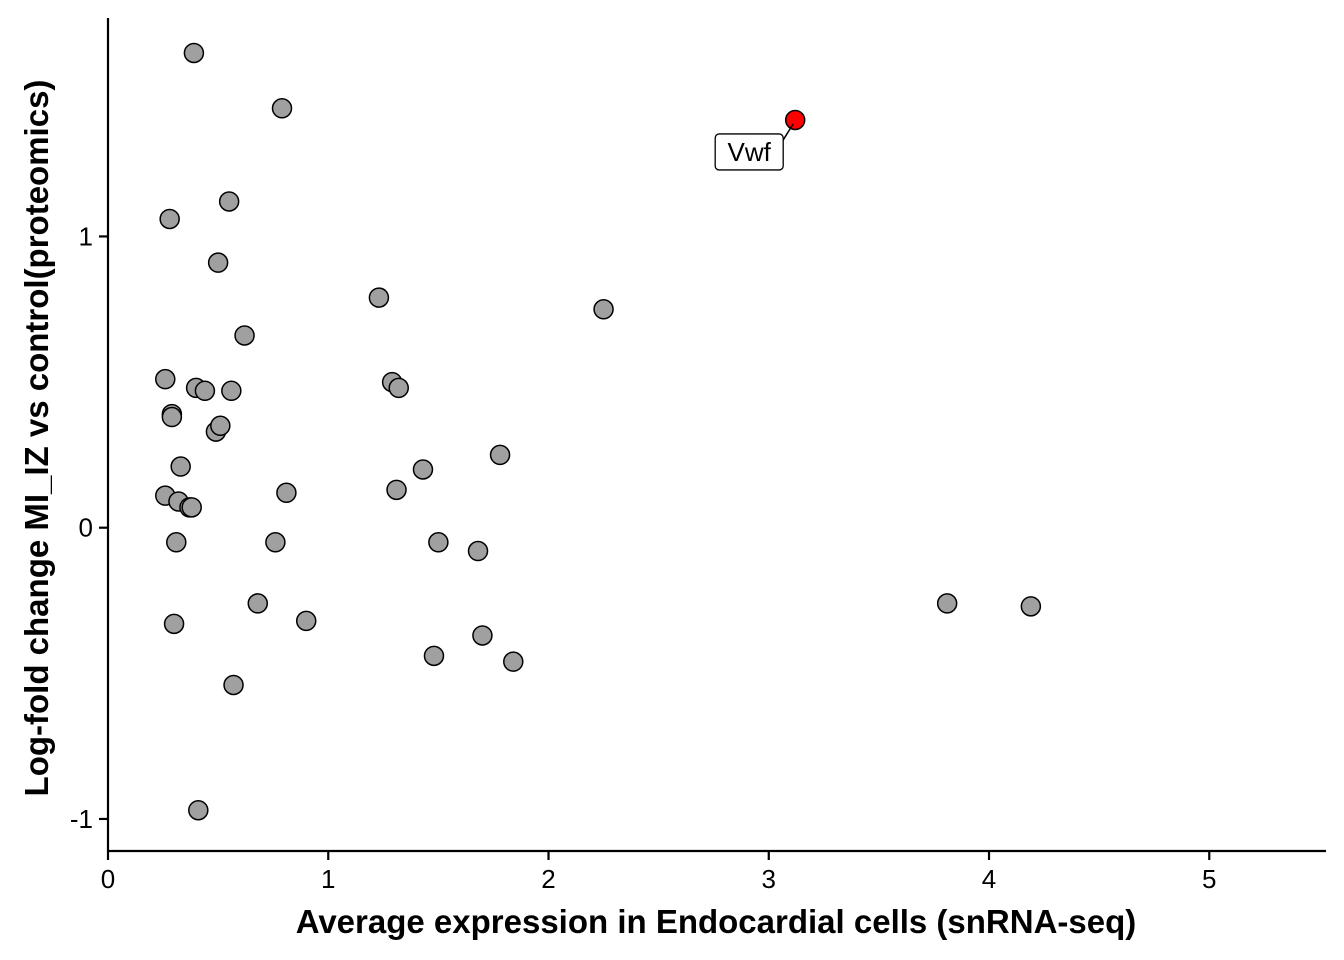 This screenshot has height=960, width=1344. Describe the element at coordinates (989, 879) in the screenshot. I see `x-tick-label: 4` at that location.